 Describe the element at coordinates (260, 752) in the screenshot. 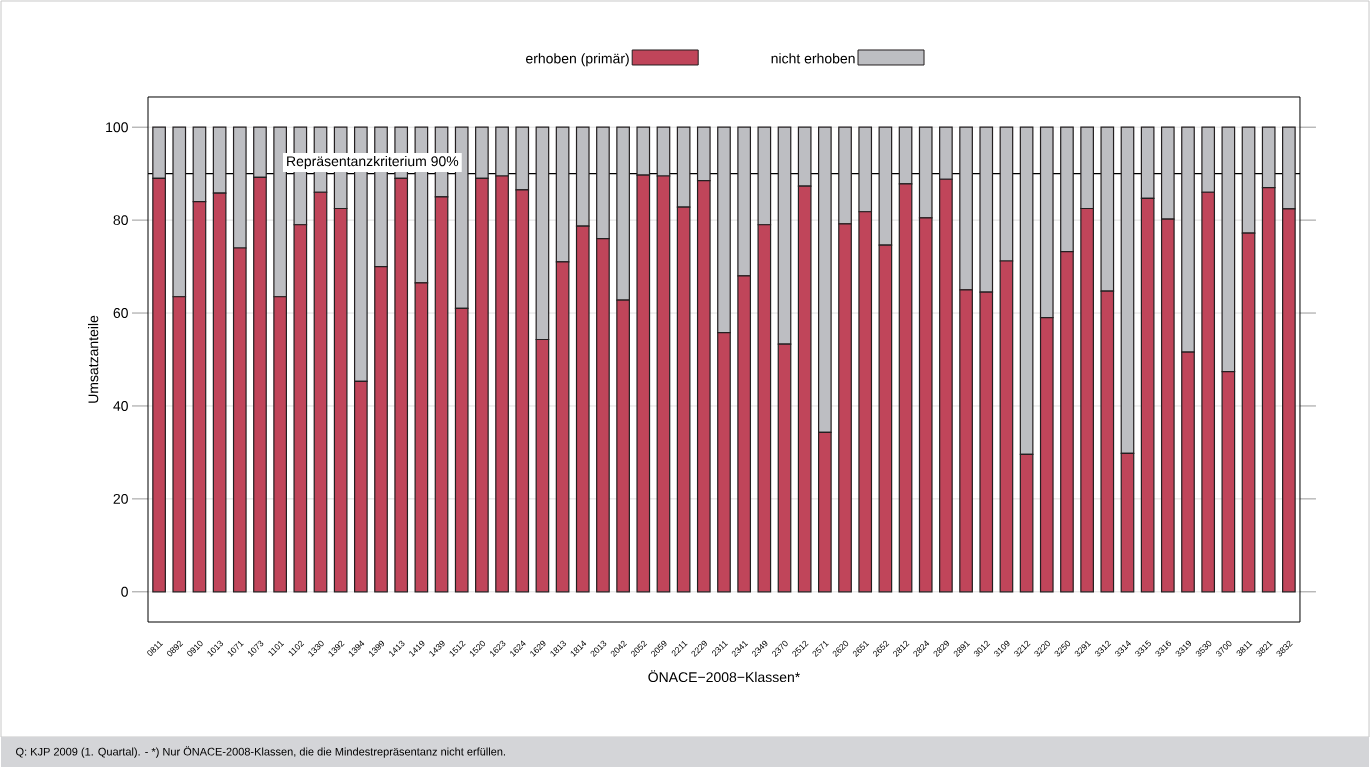

I see `text: Q: KJP 2009 (1. Quartal). - *) Nur ÖNACE-2008-Klassen, die die Mindestrepräsentanz nicht erfüllen.` at that location.